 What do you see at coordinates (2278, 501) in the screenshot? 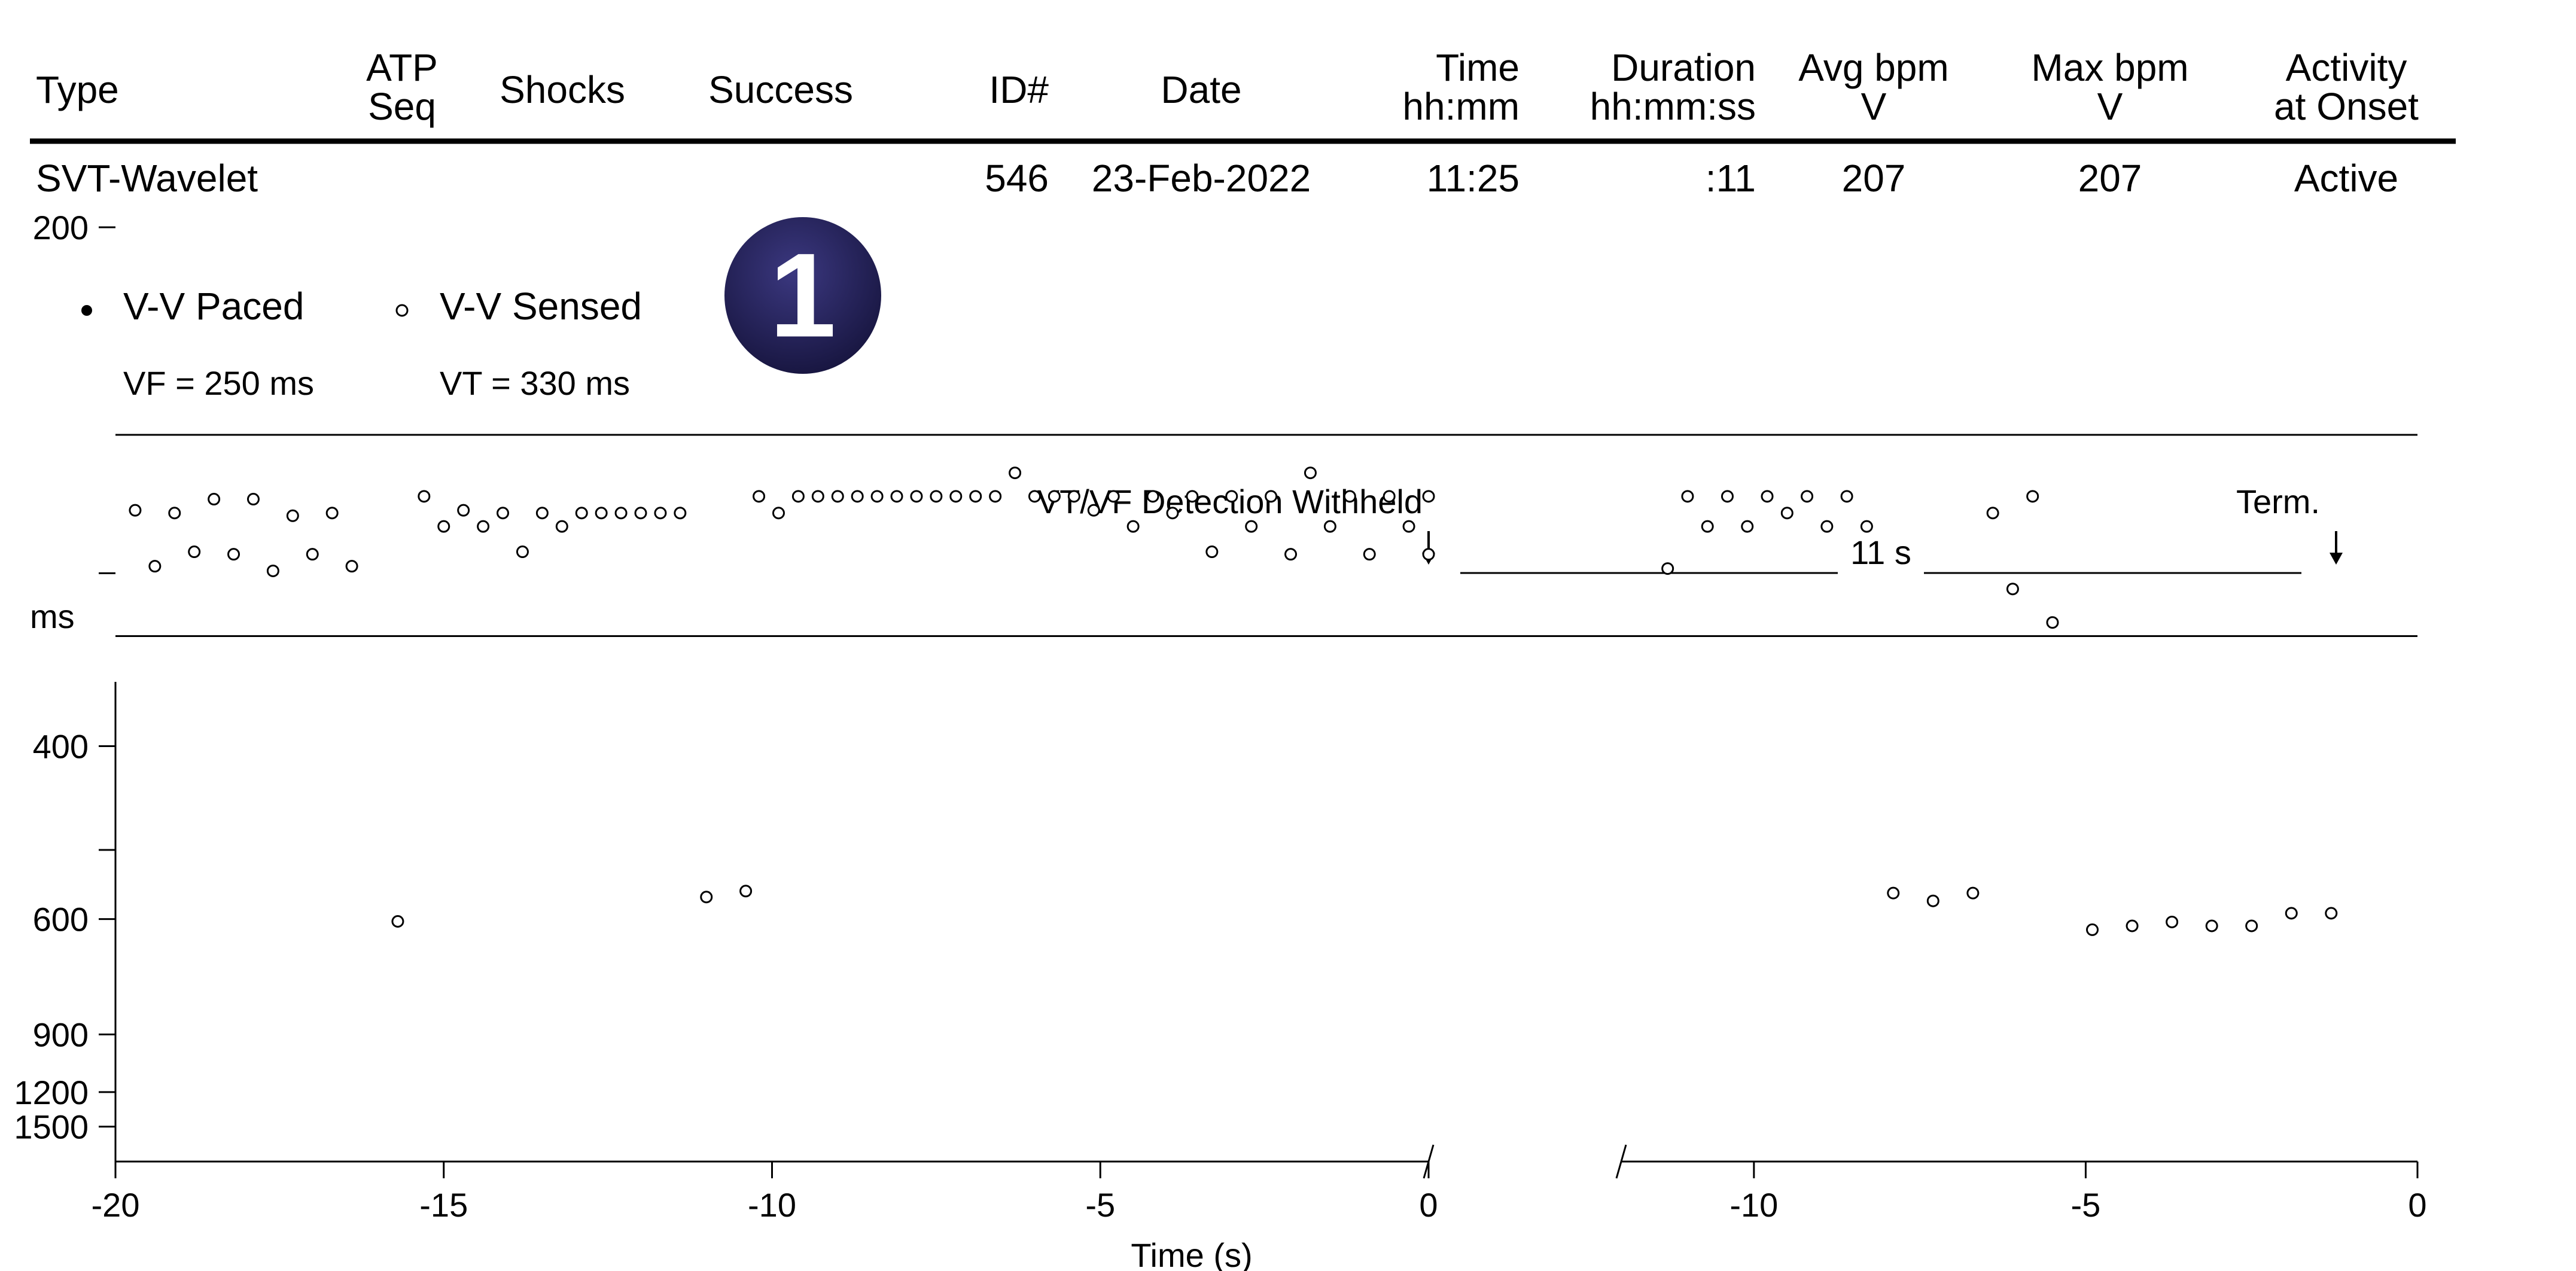
I see `termination-label: Term.` at bounding box center [2278, 501].